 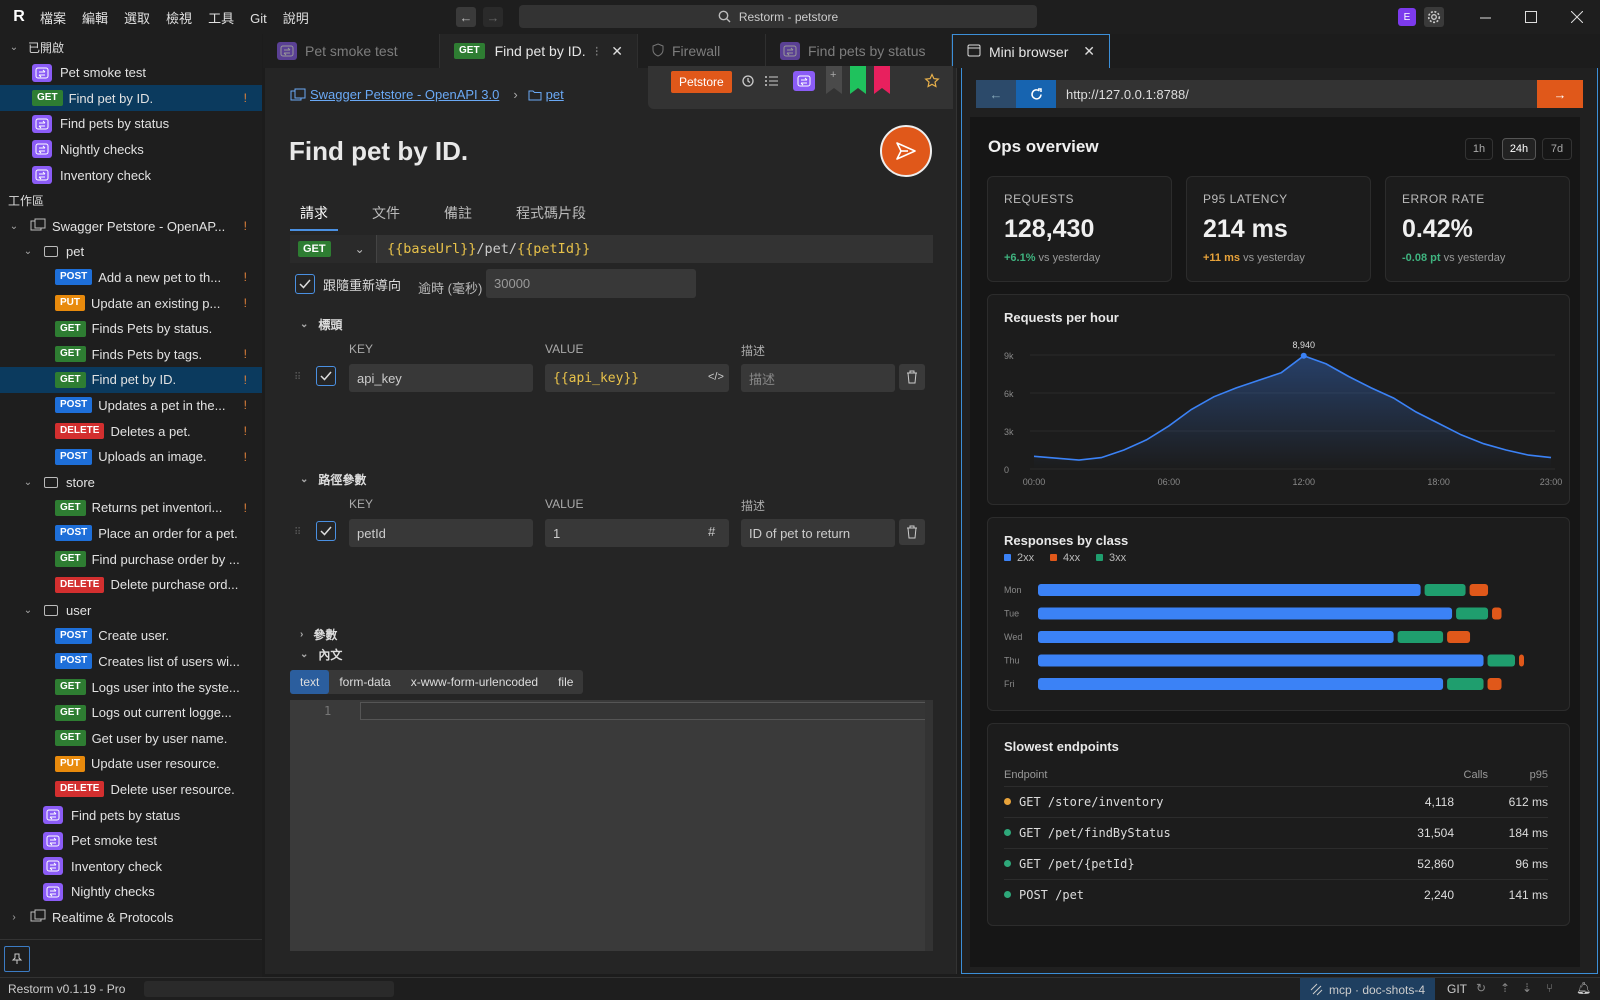 What do you see at coordinates (348, 284) in the screenshot?
I see `follow-redirect-option: 跟隨重新導向` at bounding box center [348, 284].